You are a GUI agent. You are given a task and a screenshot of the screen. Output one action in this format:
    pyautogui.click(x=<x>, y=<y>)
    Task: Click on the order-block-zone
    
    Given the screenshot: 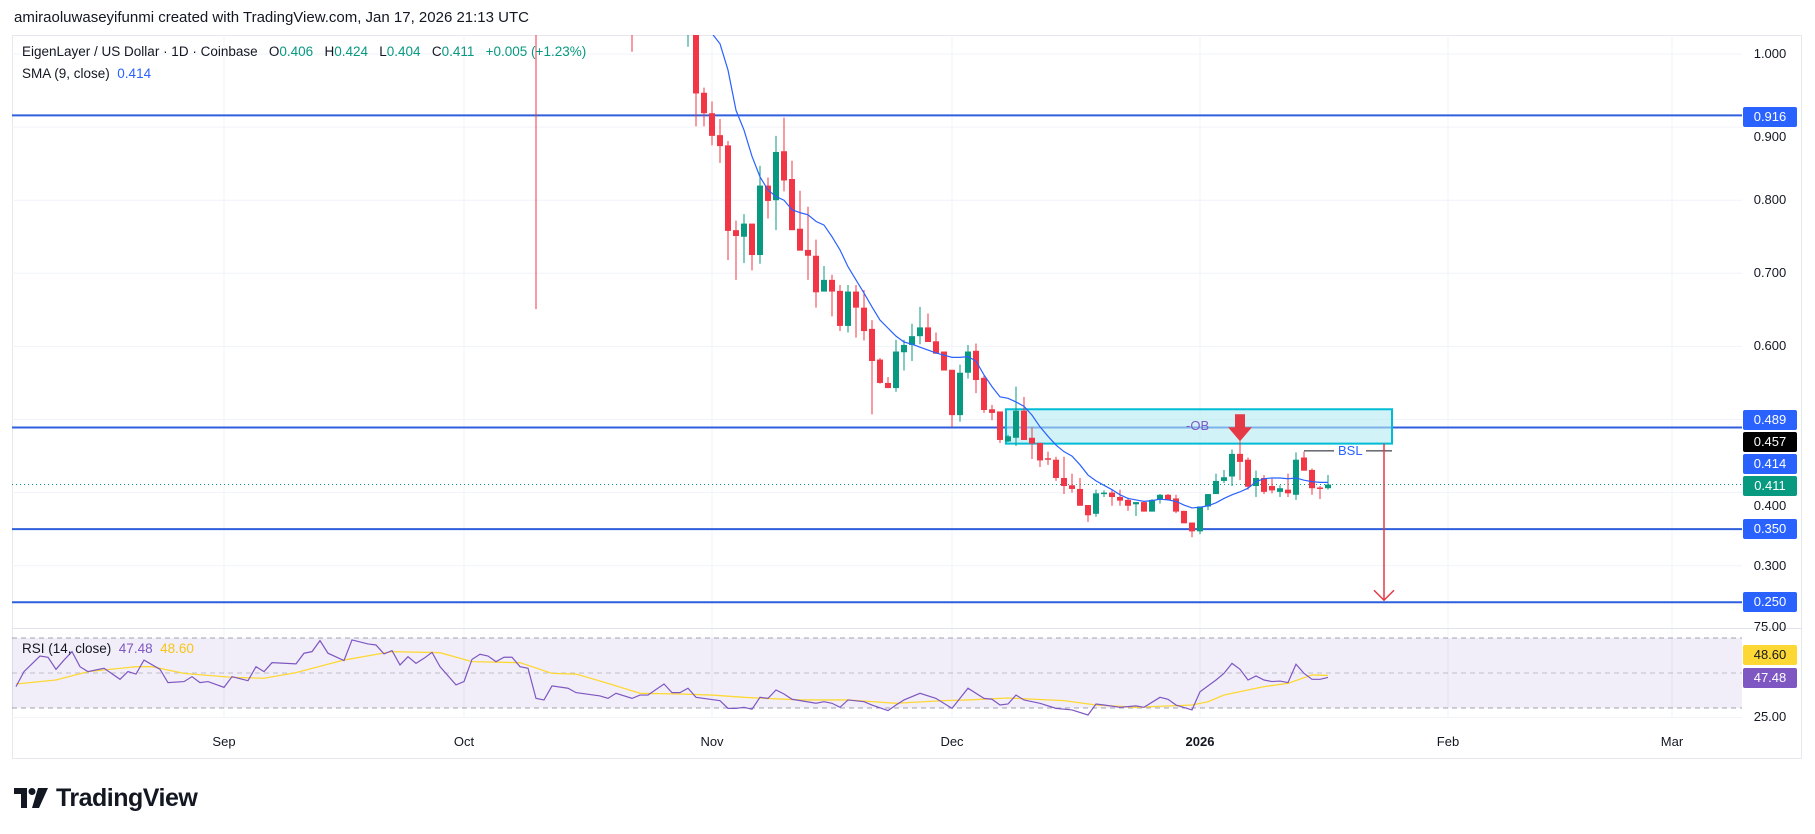 What is the action you would take?
    pyautogui.click(x=1199, y=426)
    